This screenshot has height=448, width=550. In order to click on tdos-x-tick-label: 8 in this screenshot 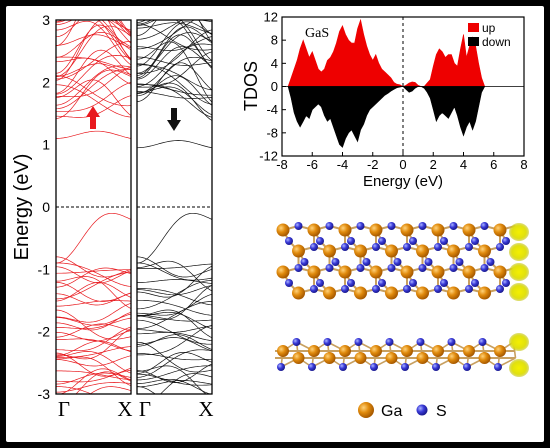, I will do `click(523, 164)`.